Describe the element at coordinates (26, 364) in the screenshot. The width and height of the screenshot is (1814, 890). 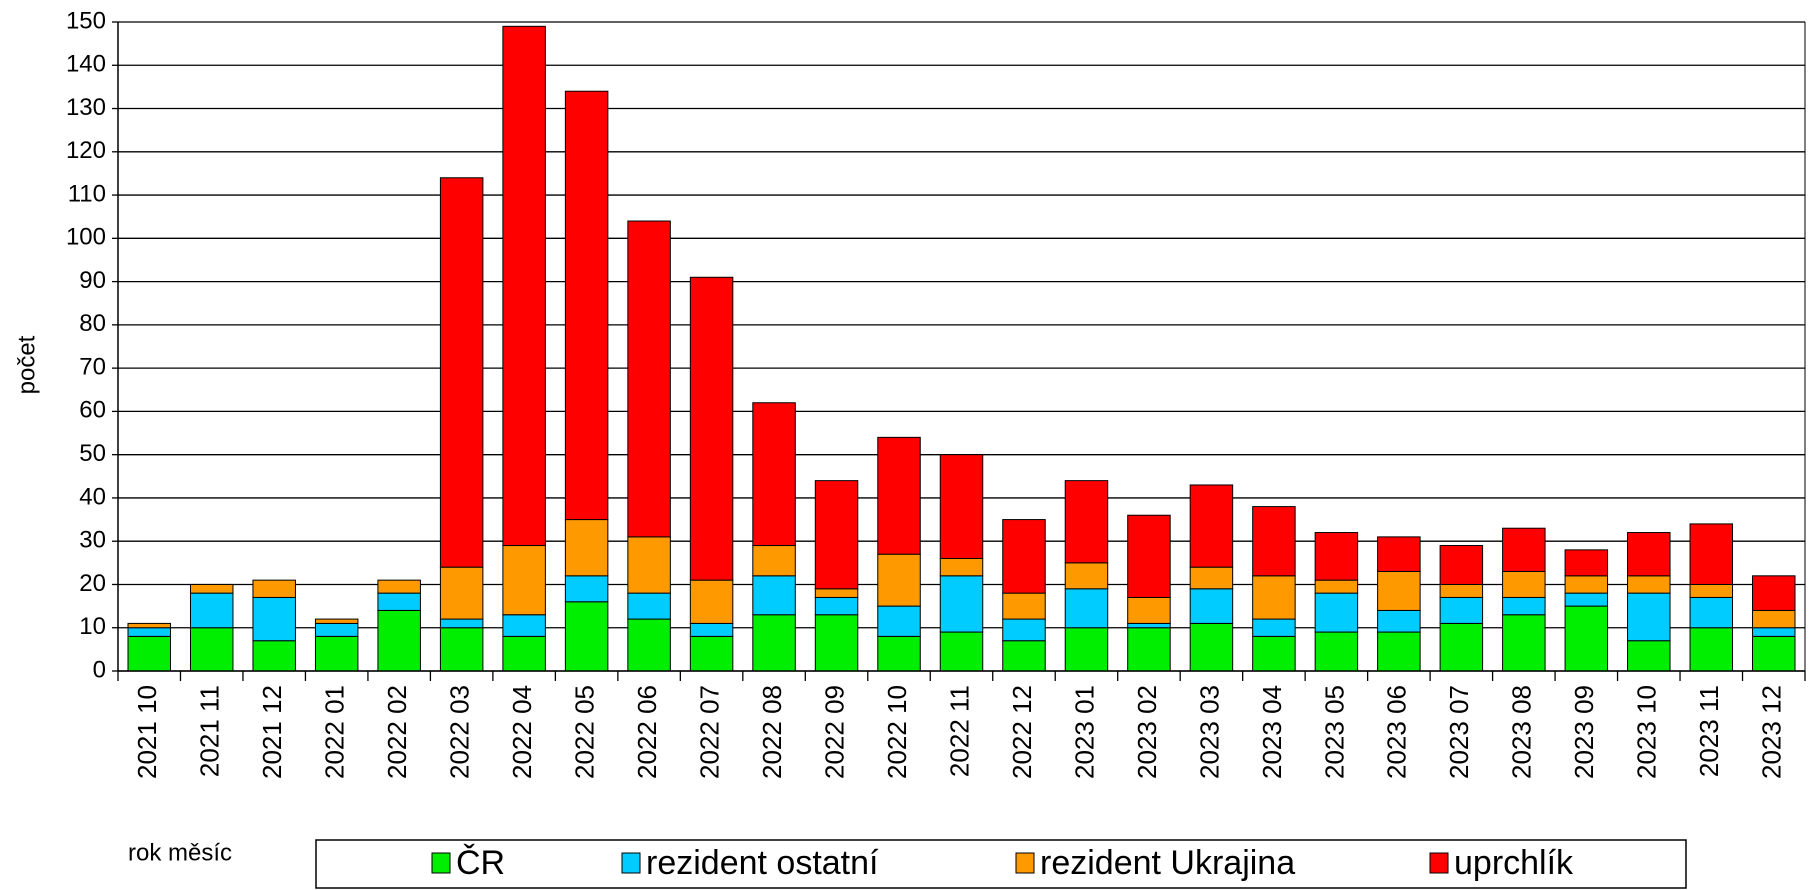
I see `y-axis-label: počet` at that location.